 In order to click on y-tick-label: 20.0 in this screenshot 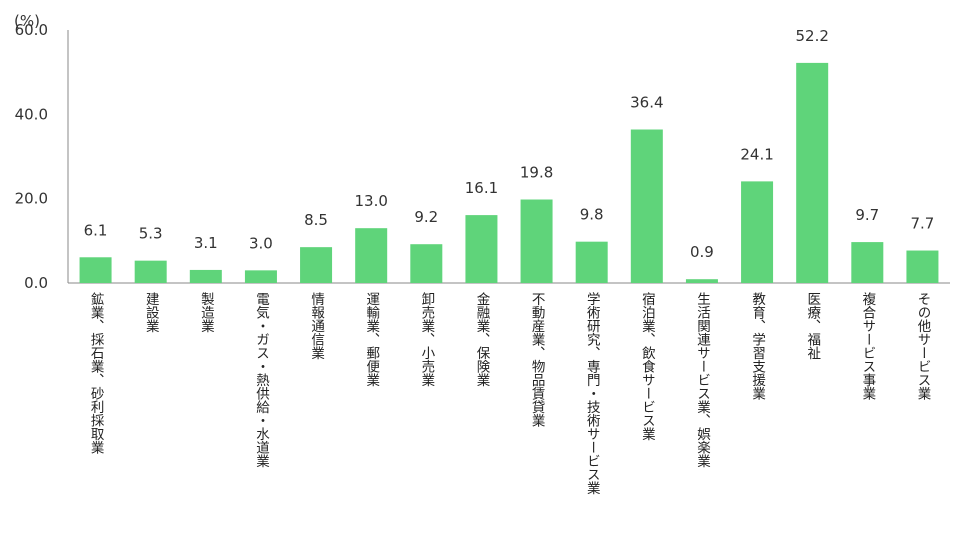, I will do `click(31, 199)`.